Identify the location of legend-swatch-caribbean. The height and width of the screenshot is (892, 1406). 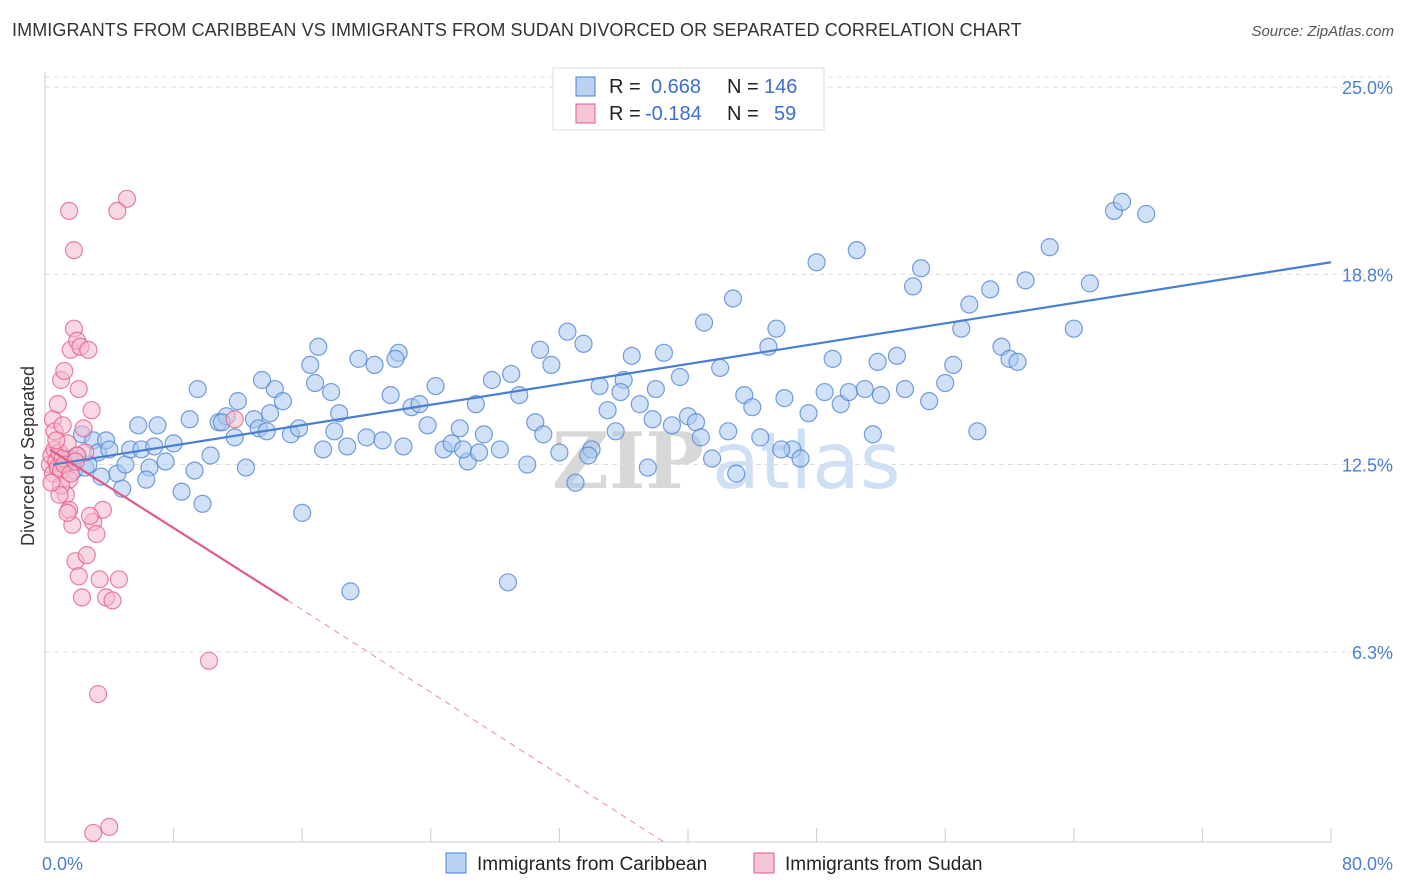
(585, 86).